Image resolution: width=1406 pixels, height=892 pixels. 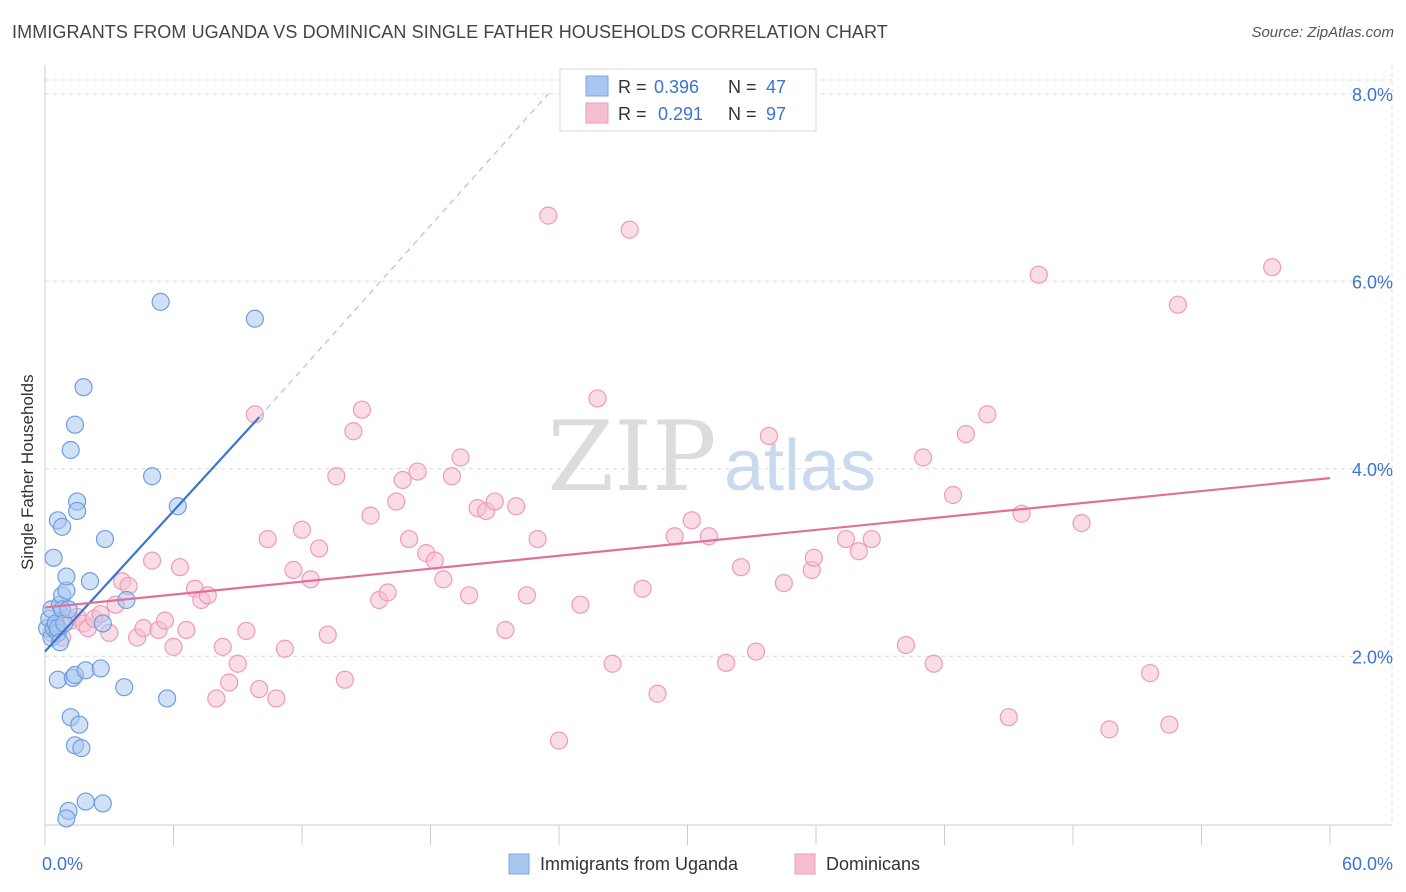 What do you see at coordinates (597, 113) in the screenshot?
I see `legend-swatch-dominicans` at bounding box center [597, 113].